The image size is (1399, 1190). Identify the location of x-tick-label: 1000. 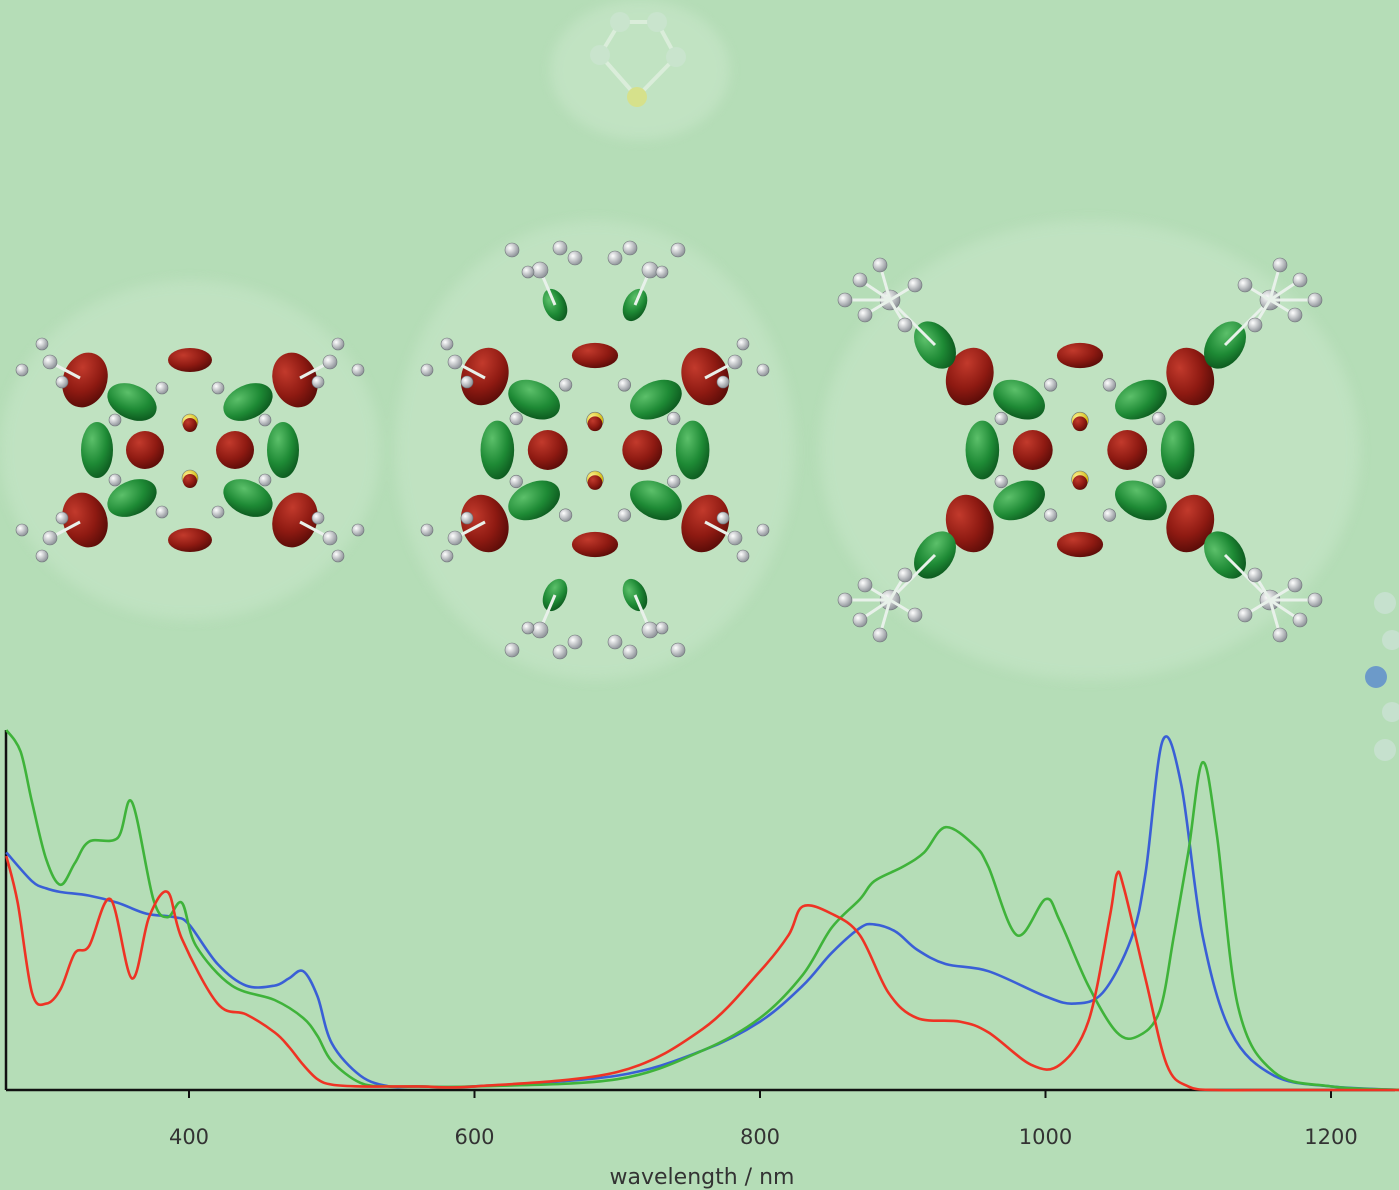
(1045, 1137).